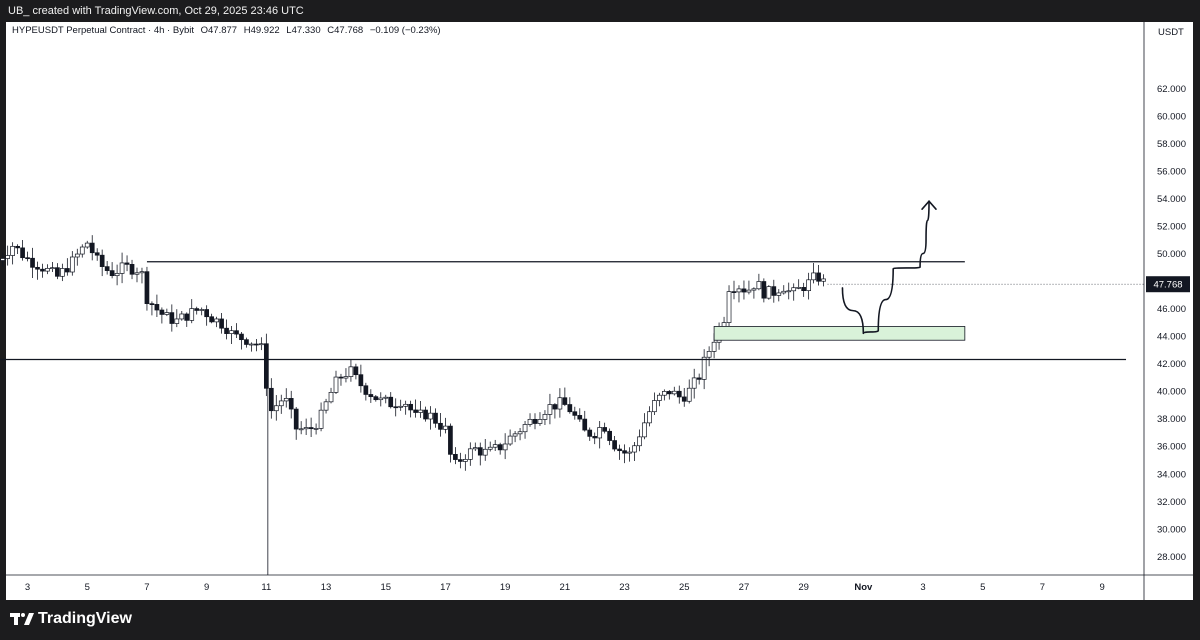  What do you see at coordinates (885, 267) in the screenshot?
I see `projection-path` at bounding box center [885, 267].